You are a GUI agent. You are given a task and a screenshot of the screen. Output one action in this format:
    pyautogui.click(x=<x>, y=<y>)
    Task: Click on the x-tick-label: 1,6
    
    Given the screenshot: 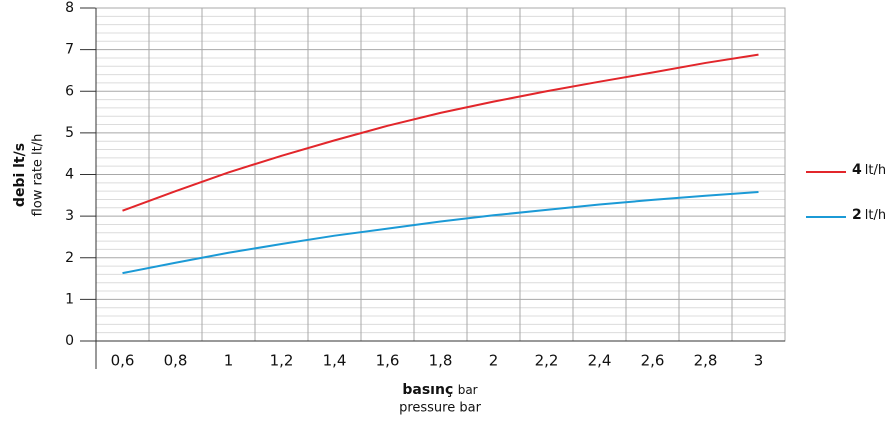 What is the action you would take?
    pyautogui.click(x=388, y=361)
    